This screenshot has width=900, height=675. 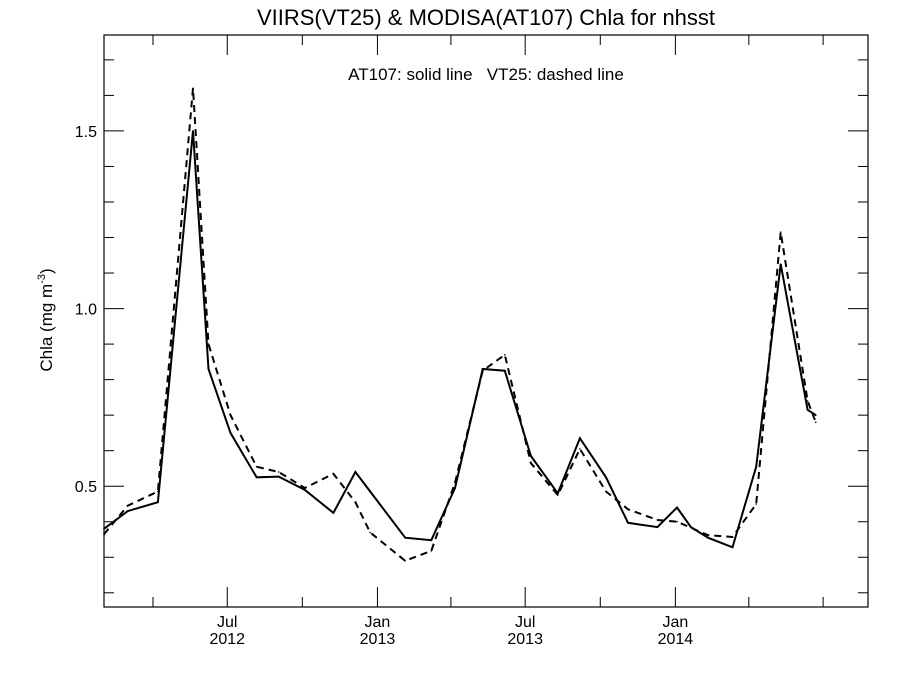 What do you see at coordinates (86, 132) in the screenshot?
I see `y-tick-label: 1.5` at bounding box center [86, 132].